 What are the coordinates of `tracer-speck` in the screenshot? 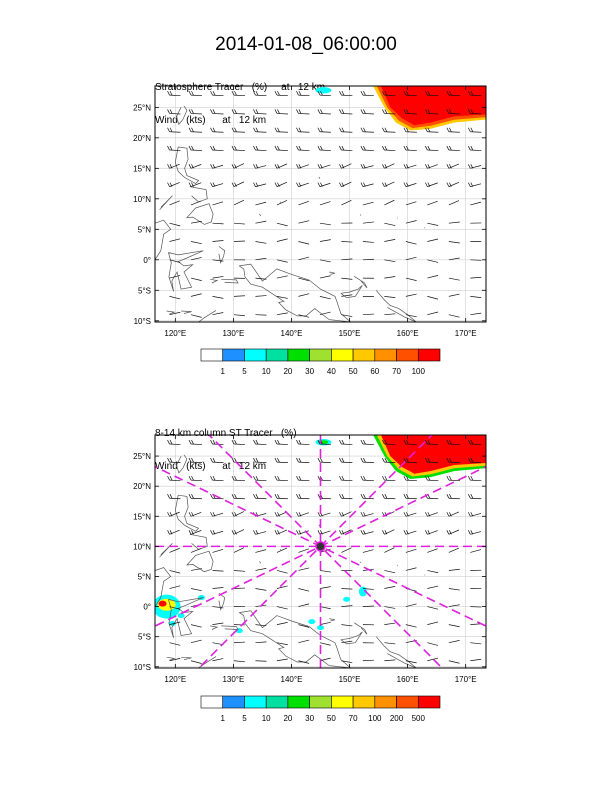 It's located at (347, 599).